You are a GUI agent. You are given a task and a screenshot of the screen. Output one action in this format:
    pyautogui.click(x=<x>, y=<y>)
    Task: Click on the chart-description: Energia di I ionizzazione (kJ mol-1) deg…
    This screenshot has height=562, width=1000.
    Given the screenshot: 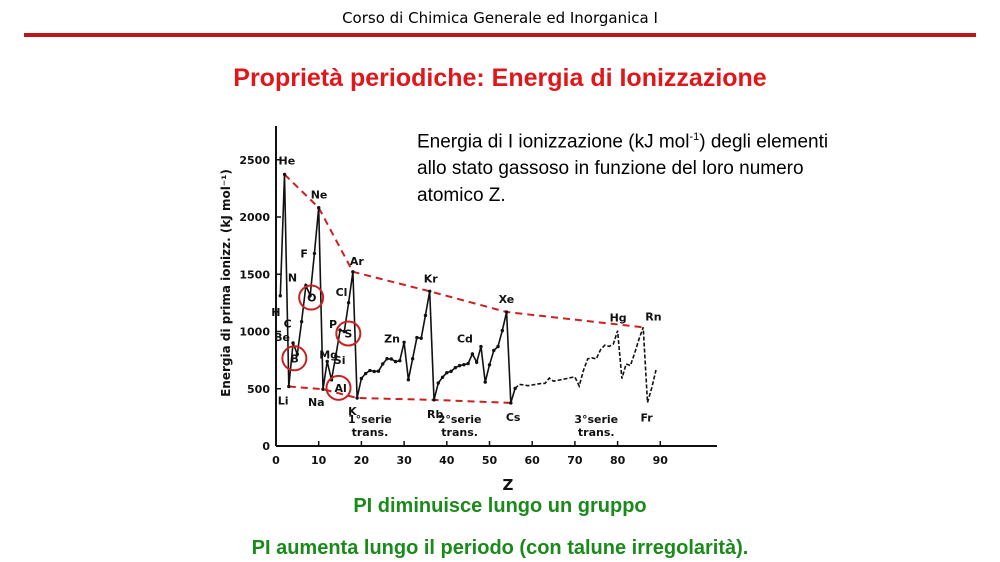 What is the action you would take?
    pyautogui.click(x=627, y=166)
    